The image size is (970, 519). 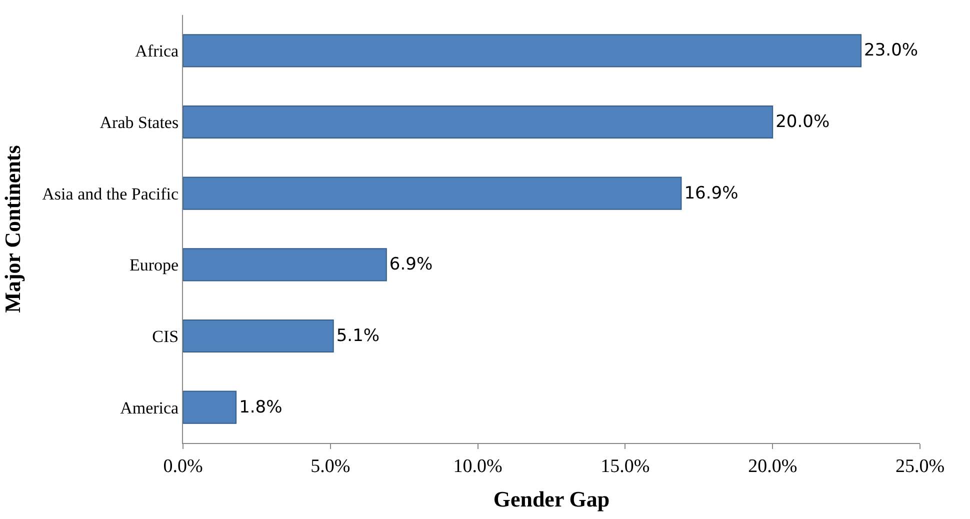 I want to click on data-label: 6.9%, so click(x=411, y=264).